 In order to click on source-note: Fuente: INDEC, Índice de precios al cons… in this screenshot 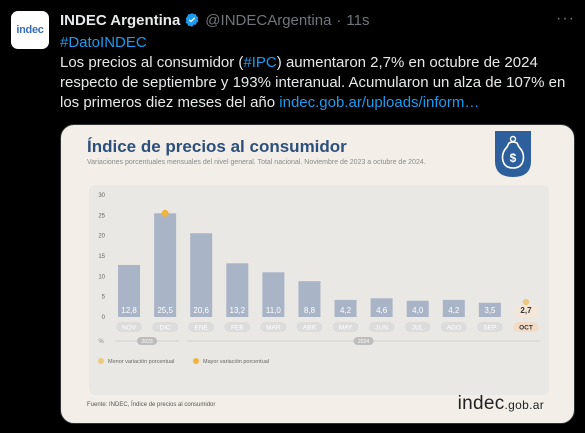, I will do `click(151, 405)`.